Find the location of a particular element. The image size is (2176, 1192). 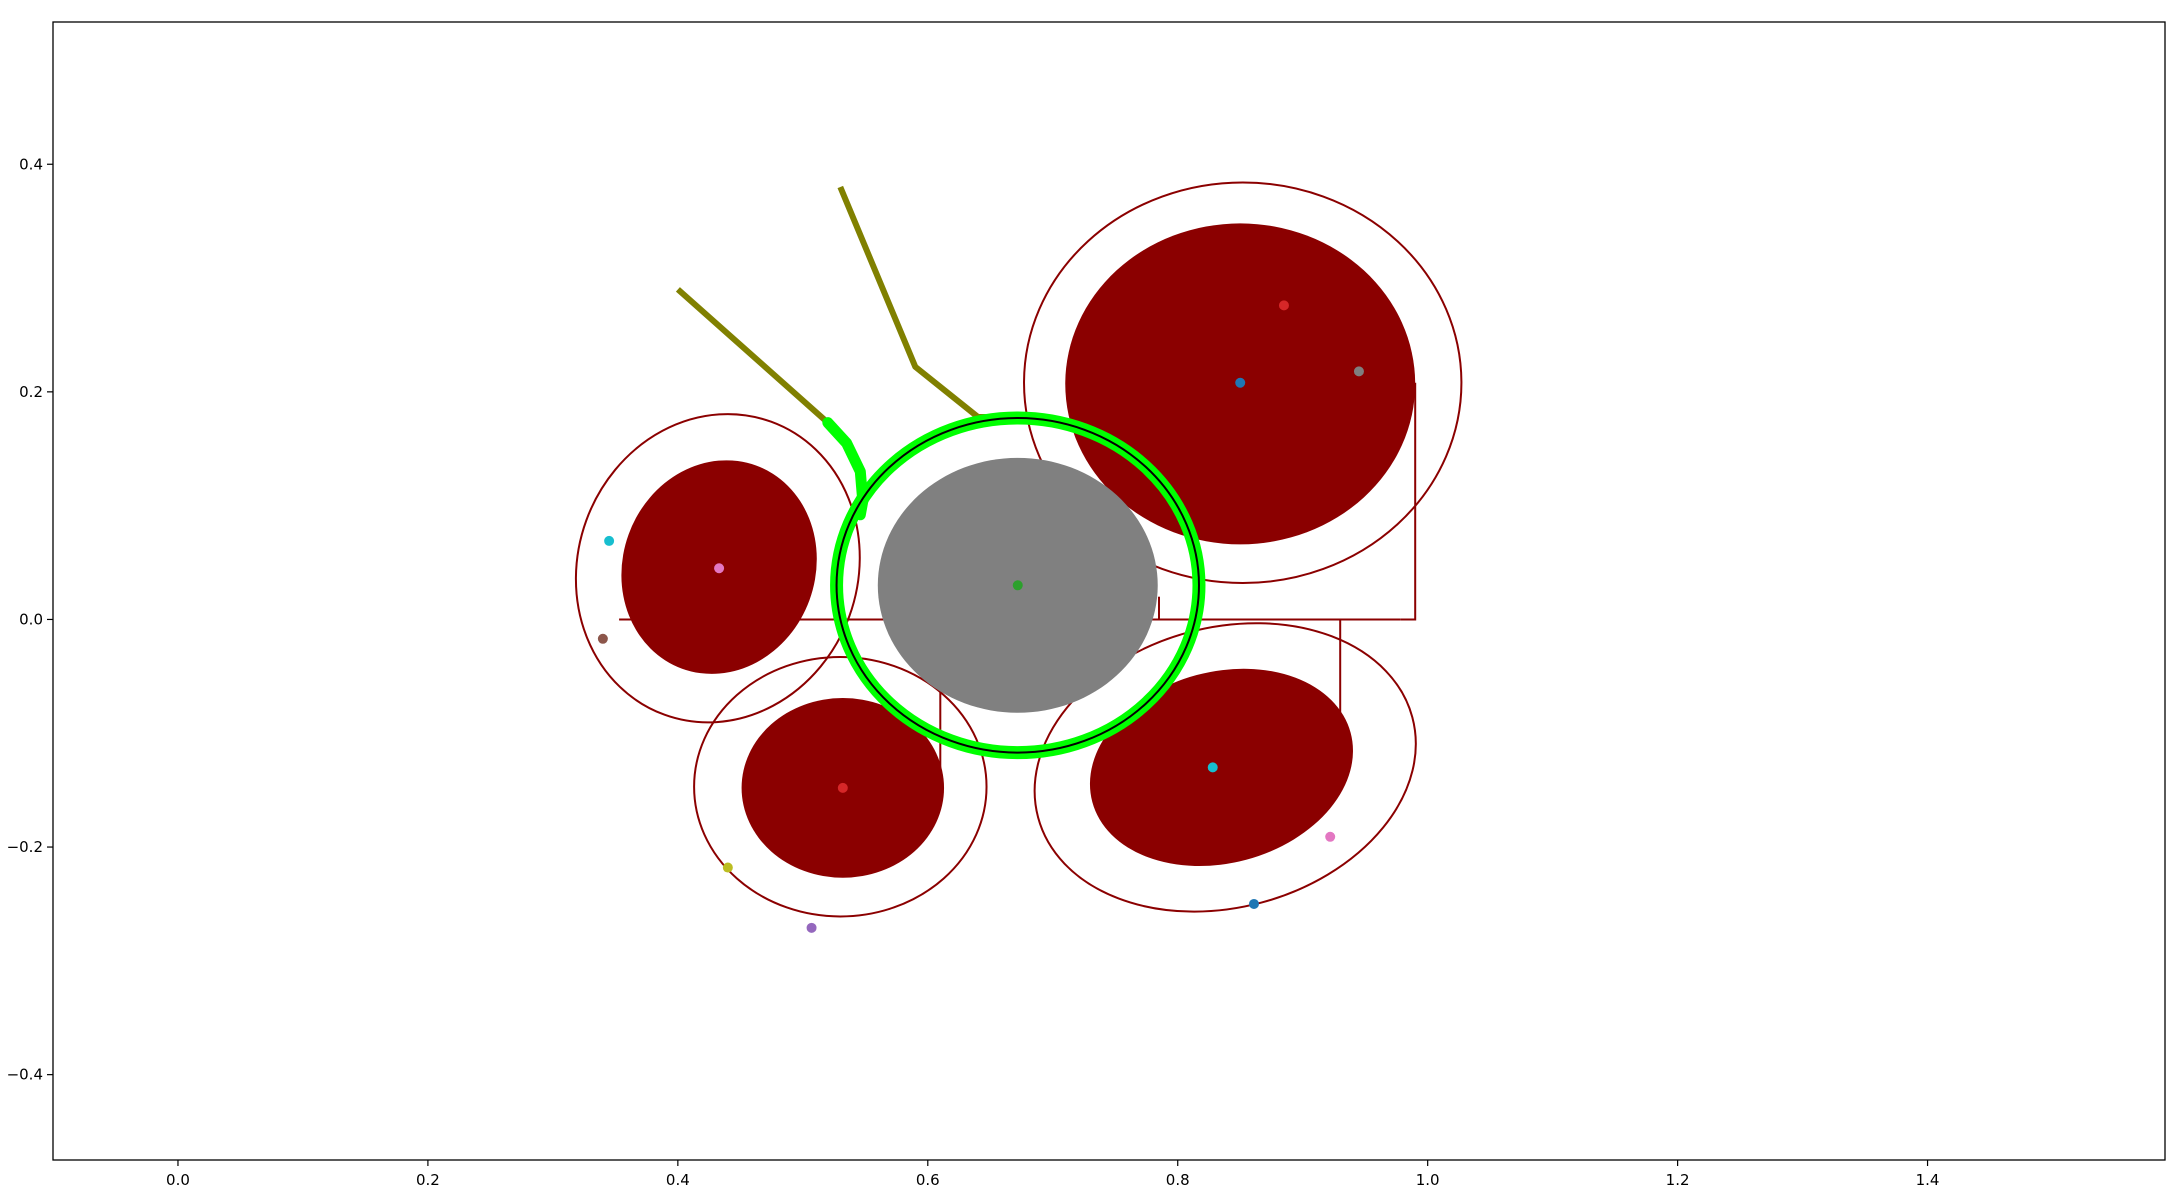

obstacle-bottom-right is located at coordinates (1221, 767).